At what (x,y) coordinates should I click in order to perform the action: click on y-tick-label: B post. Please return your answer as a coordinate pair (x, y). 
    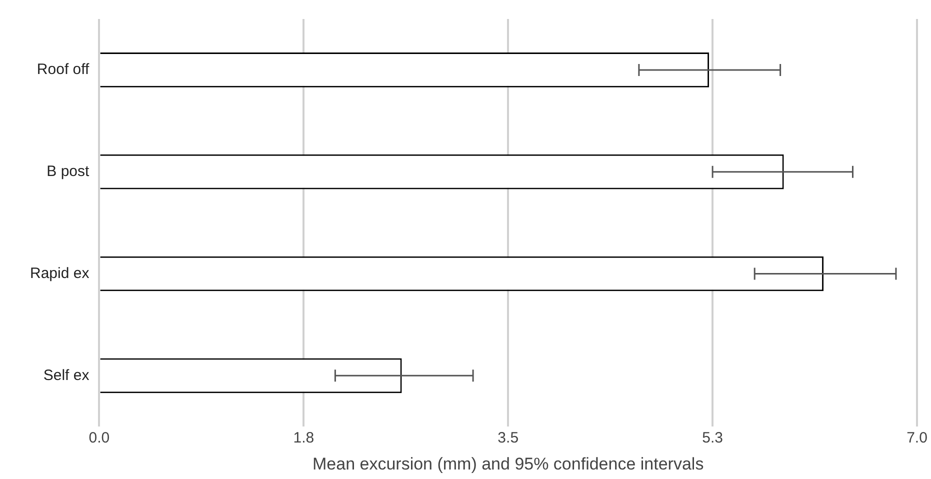
    Looking at the image, I should click on (68, 171).